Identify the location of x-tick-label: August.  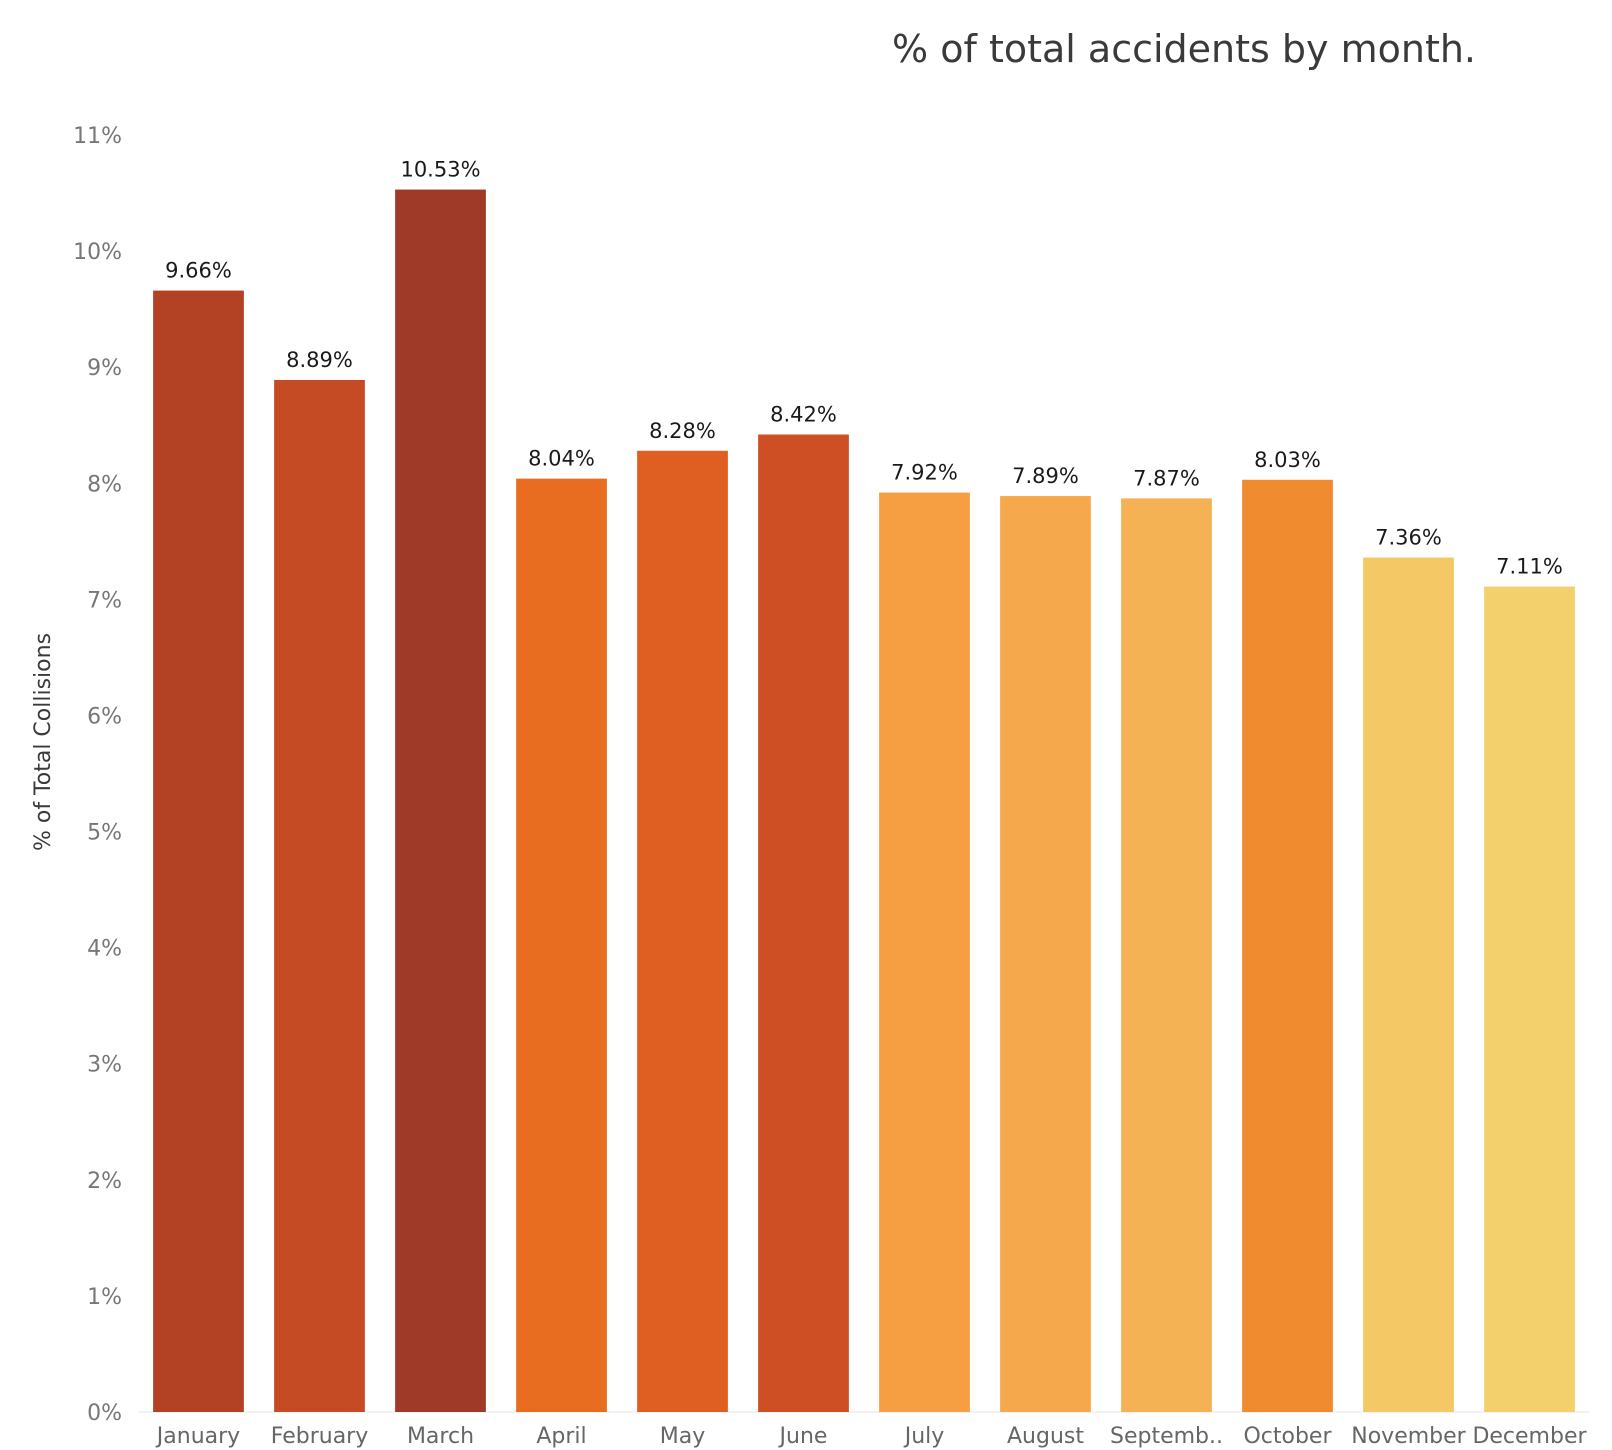
(1045, 1436).